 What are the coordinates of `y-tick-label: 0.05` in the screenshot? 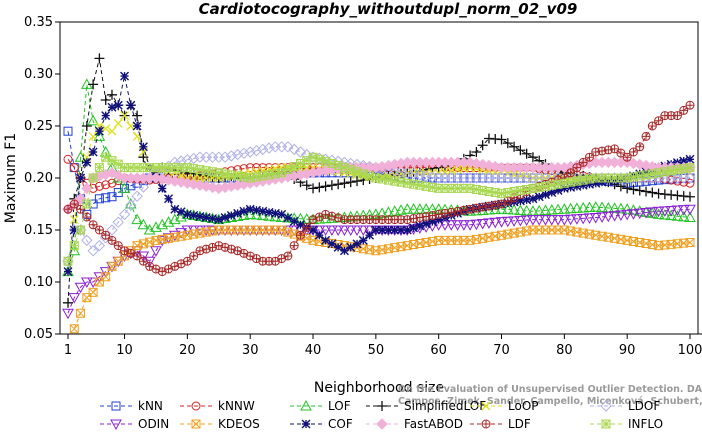 It's located at (38, 334).